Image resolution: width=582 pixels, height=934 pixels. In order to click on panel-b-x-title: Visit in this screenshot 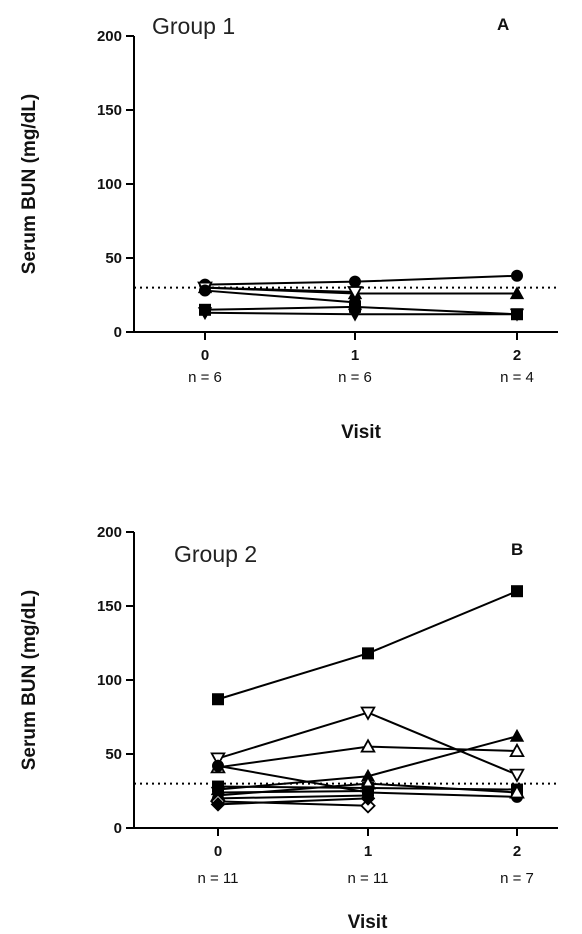, I will do `click(368, 922)`.